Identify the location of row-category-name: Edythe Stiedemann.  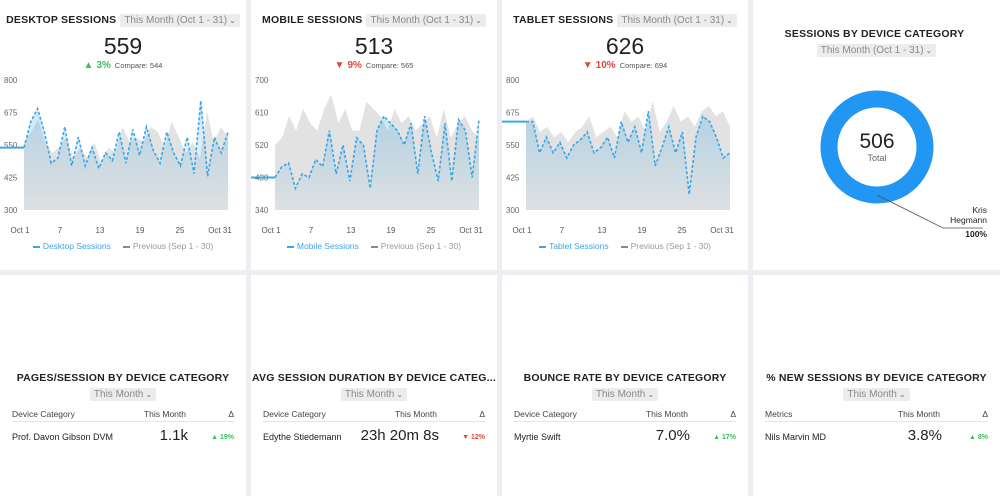
(302, 437).